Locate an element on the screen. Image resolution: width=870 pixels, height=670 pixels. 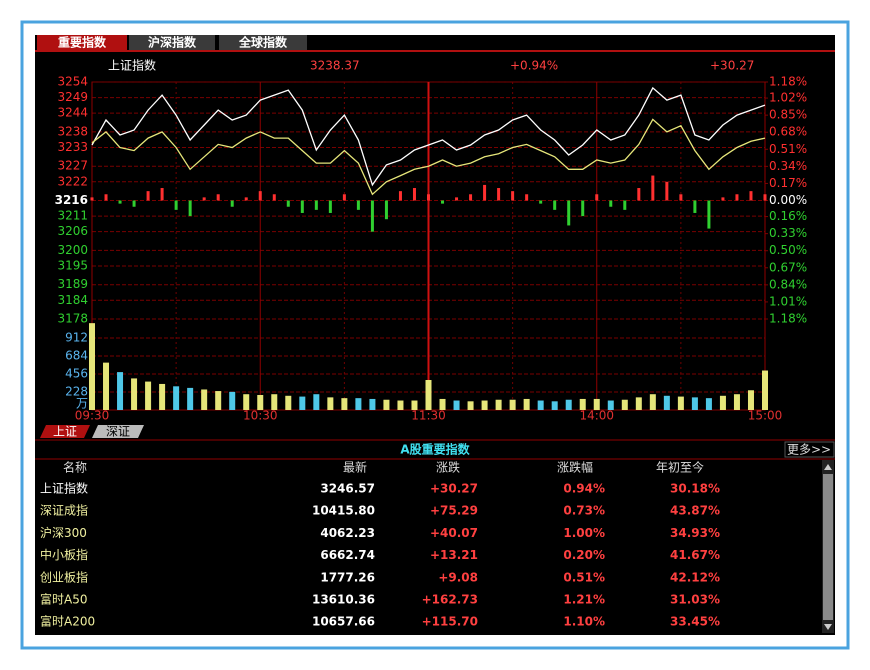
market-tab-label: 上证 is located at coordinates (65, 432).